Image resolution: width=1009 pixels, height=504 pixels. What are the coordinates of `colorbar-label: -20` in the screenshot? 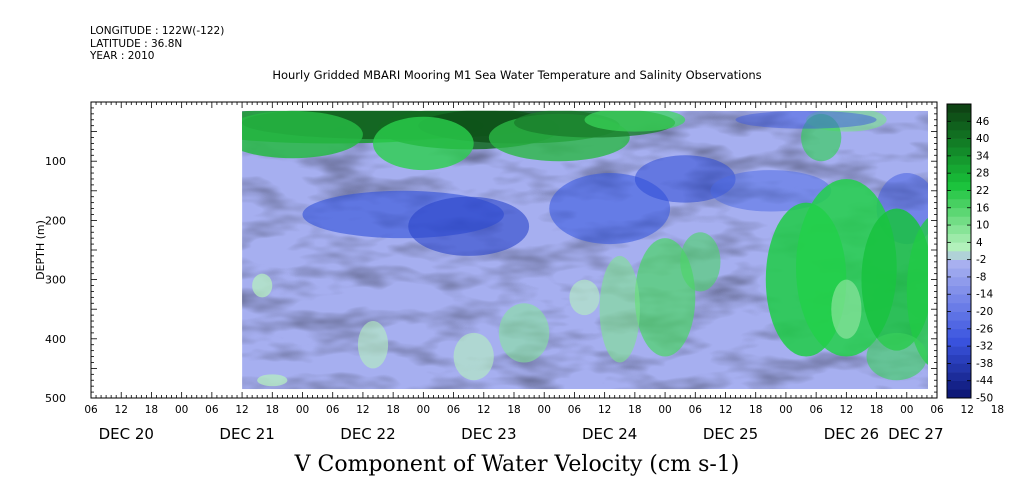 It's located at (984, 312).